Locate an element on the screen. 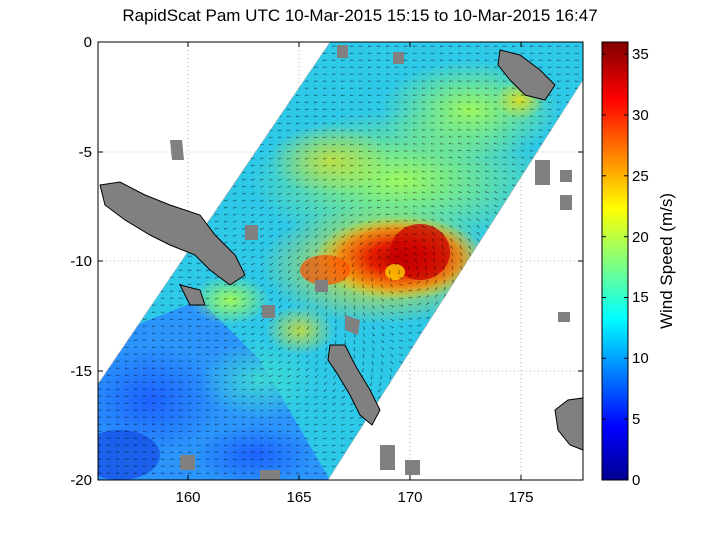 The width and height of the screenshot is (720, 540). x-tick-label: 165 is located at coordinates (298, 497).